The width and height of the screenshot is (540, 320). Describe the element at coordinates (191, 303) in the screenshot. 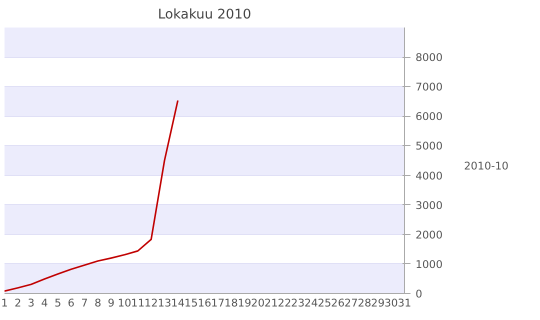

I see `x-tick-label: 15` at that location.